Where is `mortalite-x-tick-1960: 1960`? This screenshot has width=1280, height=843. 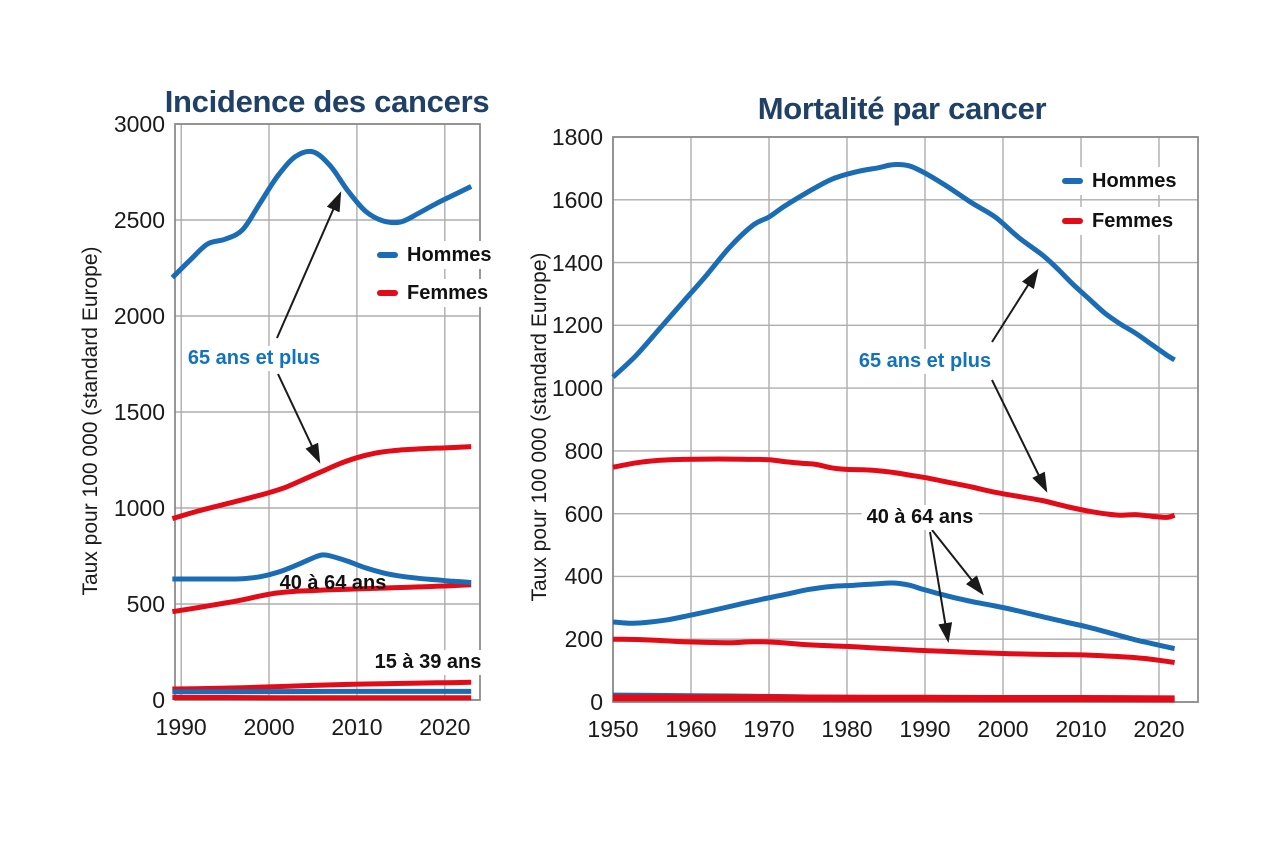
mortalite-x-tick-1960: 1960 is located at coordinates (691, 729).